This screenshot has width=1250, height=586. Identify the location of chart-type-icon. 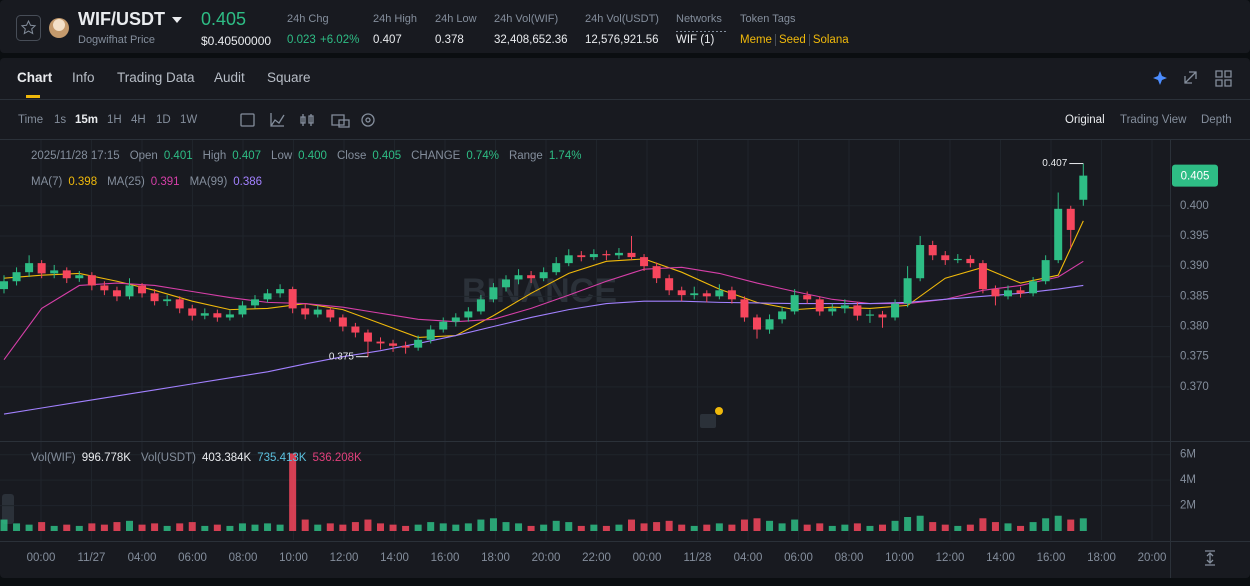
(277, 120).